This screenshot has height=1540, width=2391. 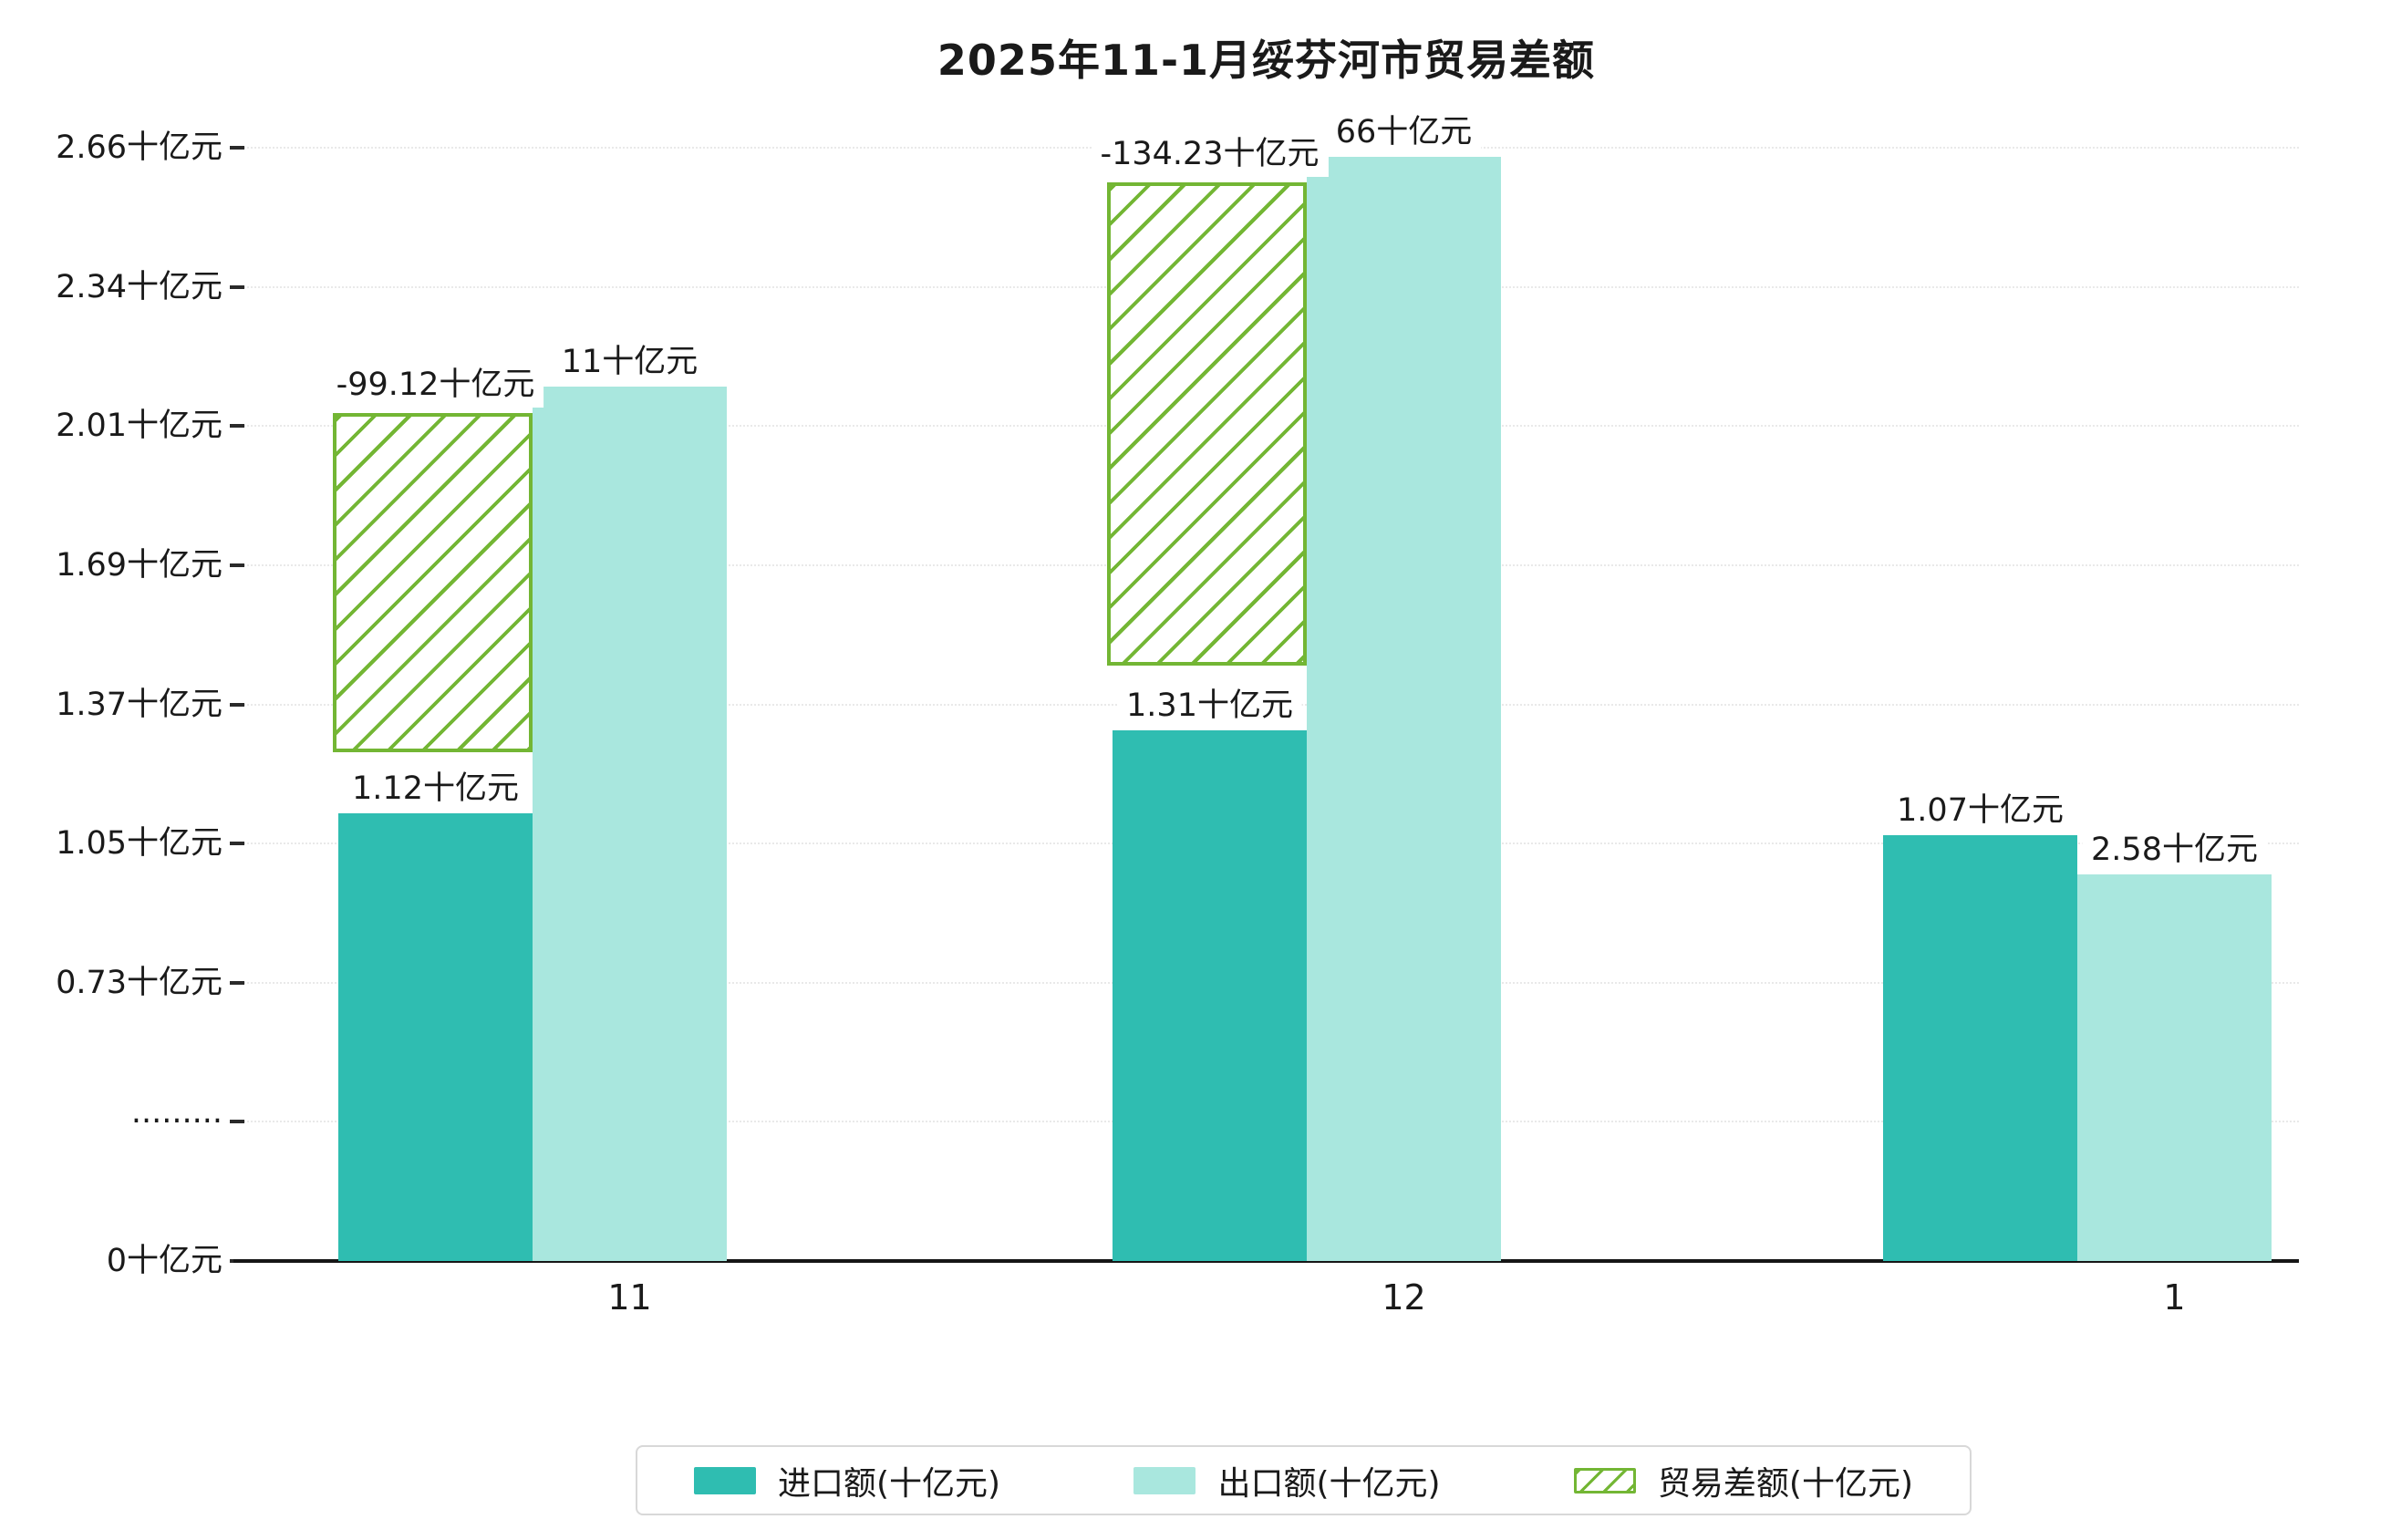 I want to click on y-tick-label: 2.66十亿元, so click(x=139, y=148).